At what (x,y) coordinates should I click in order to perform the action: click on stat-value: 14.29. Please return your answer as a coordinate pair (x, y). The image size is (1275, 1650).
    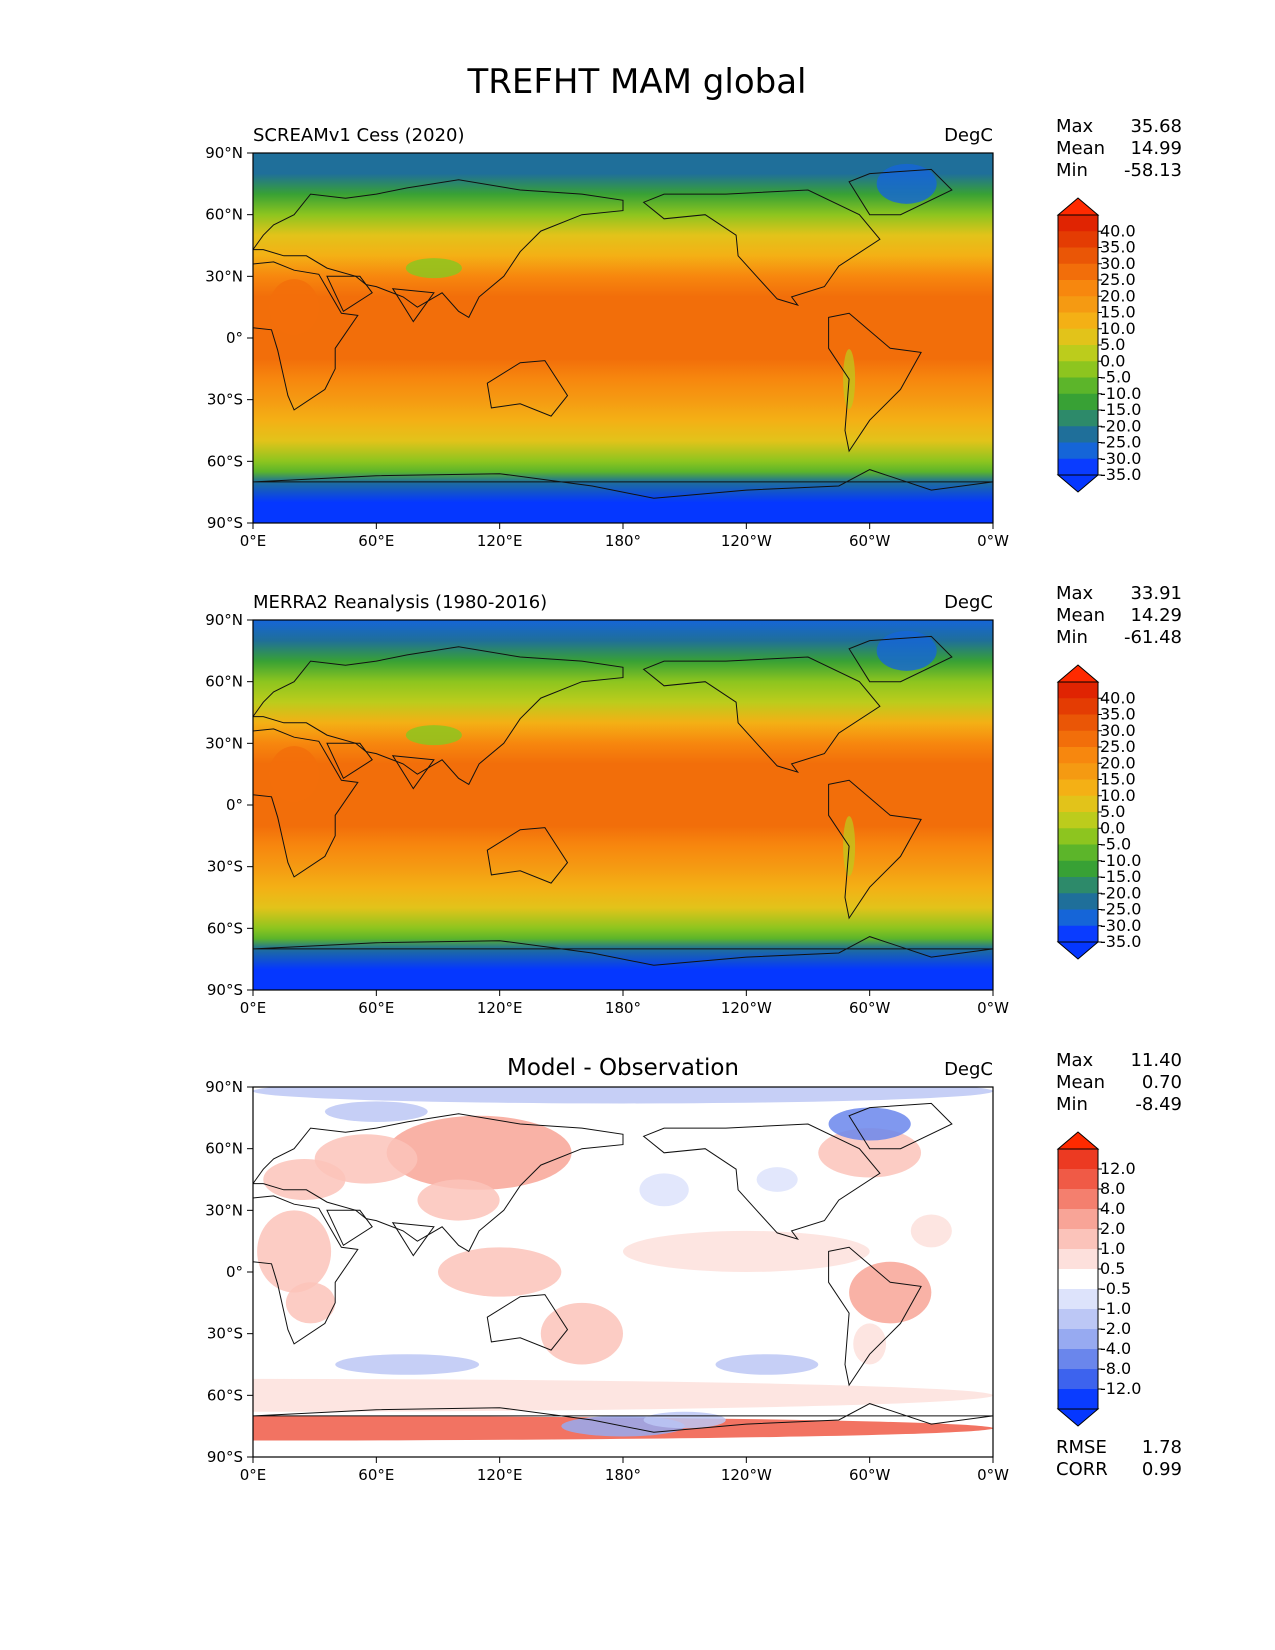
    Looking at the image, I should click on (1156, 615).